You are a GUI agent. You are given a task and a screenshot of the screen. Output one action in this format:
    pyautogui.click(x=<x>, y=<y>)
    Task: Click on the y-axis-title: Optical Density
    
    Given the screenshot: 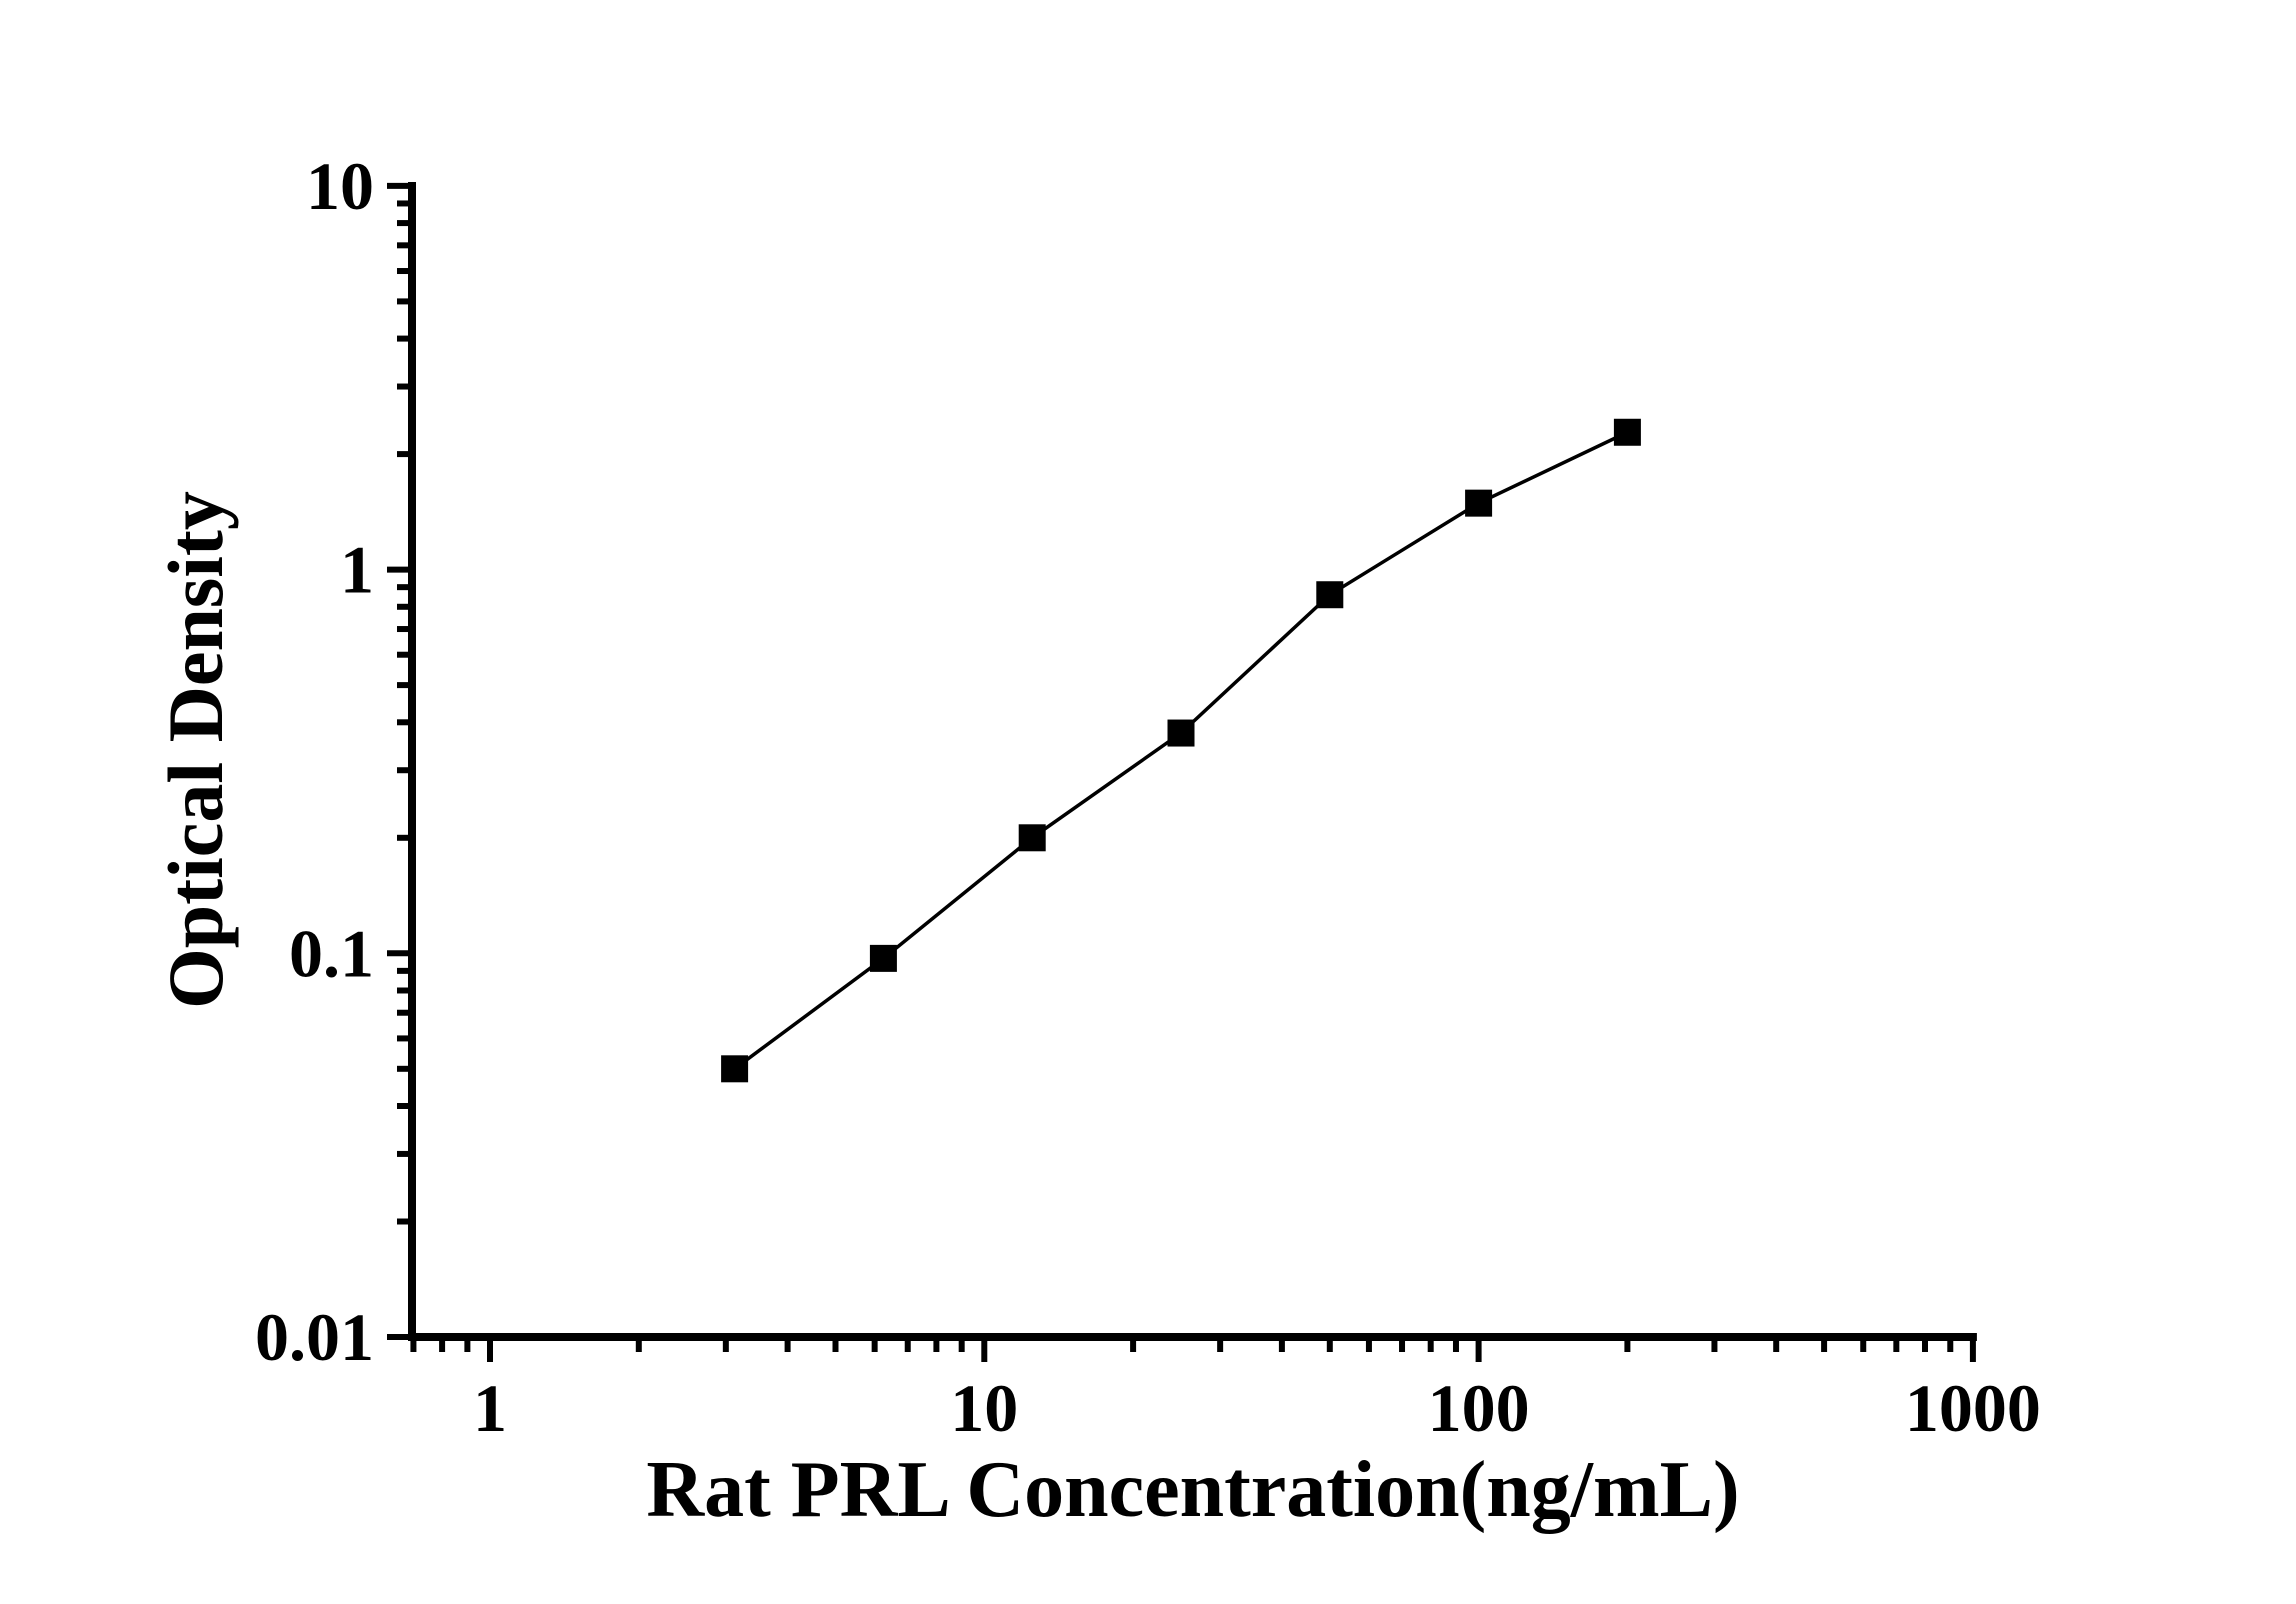 What is the action you would take?
    pyautogui.click(x=195, y=750)
    